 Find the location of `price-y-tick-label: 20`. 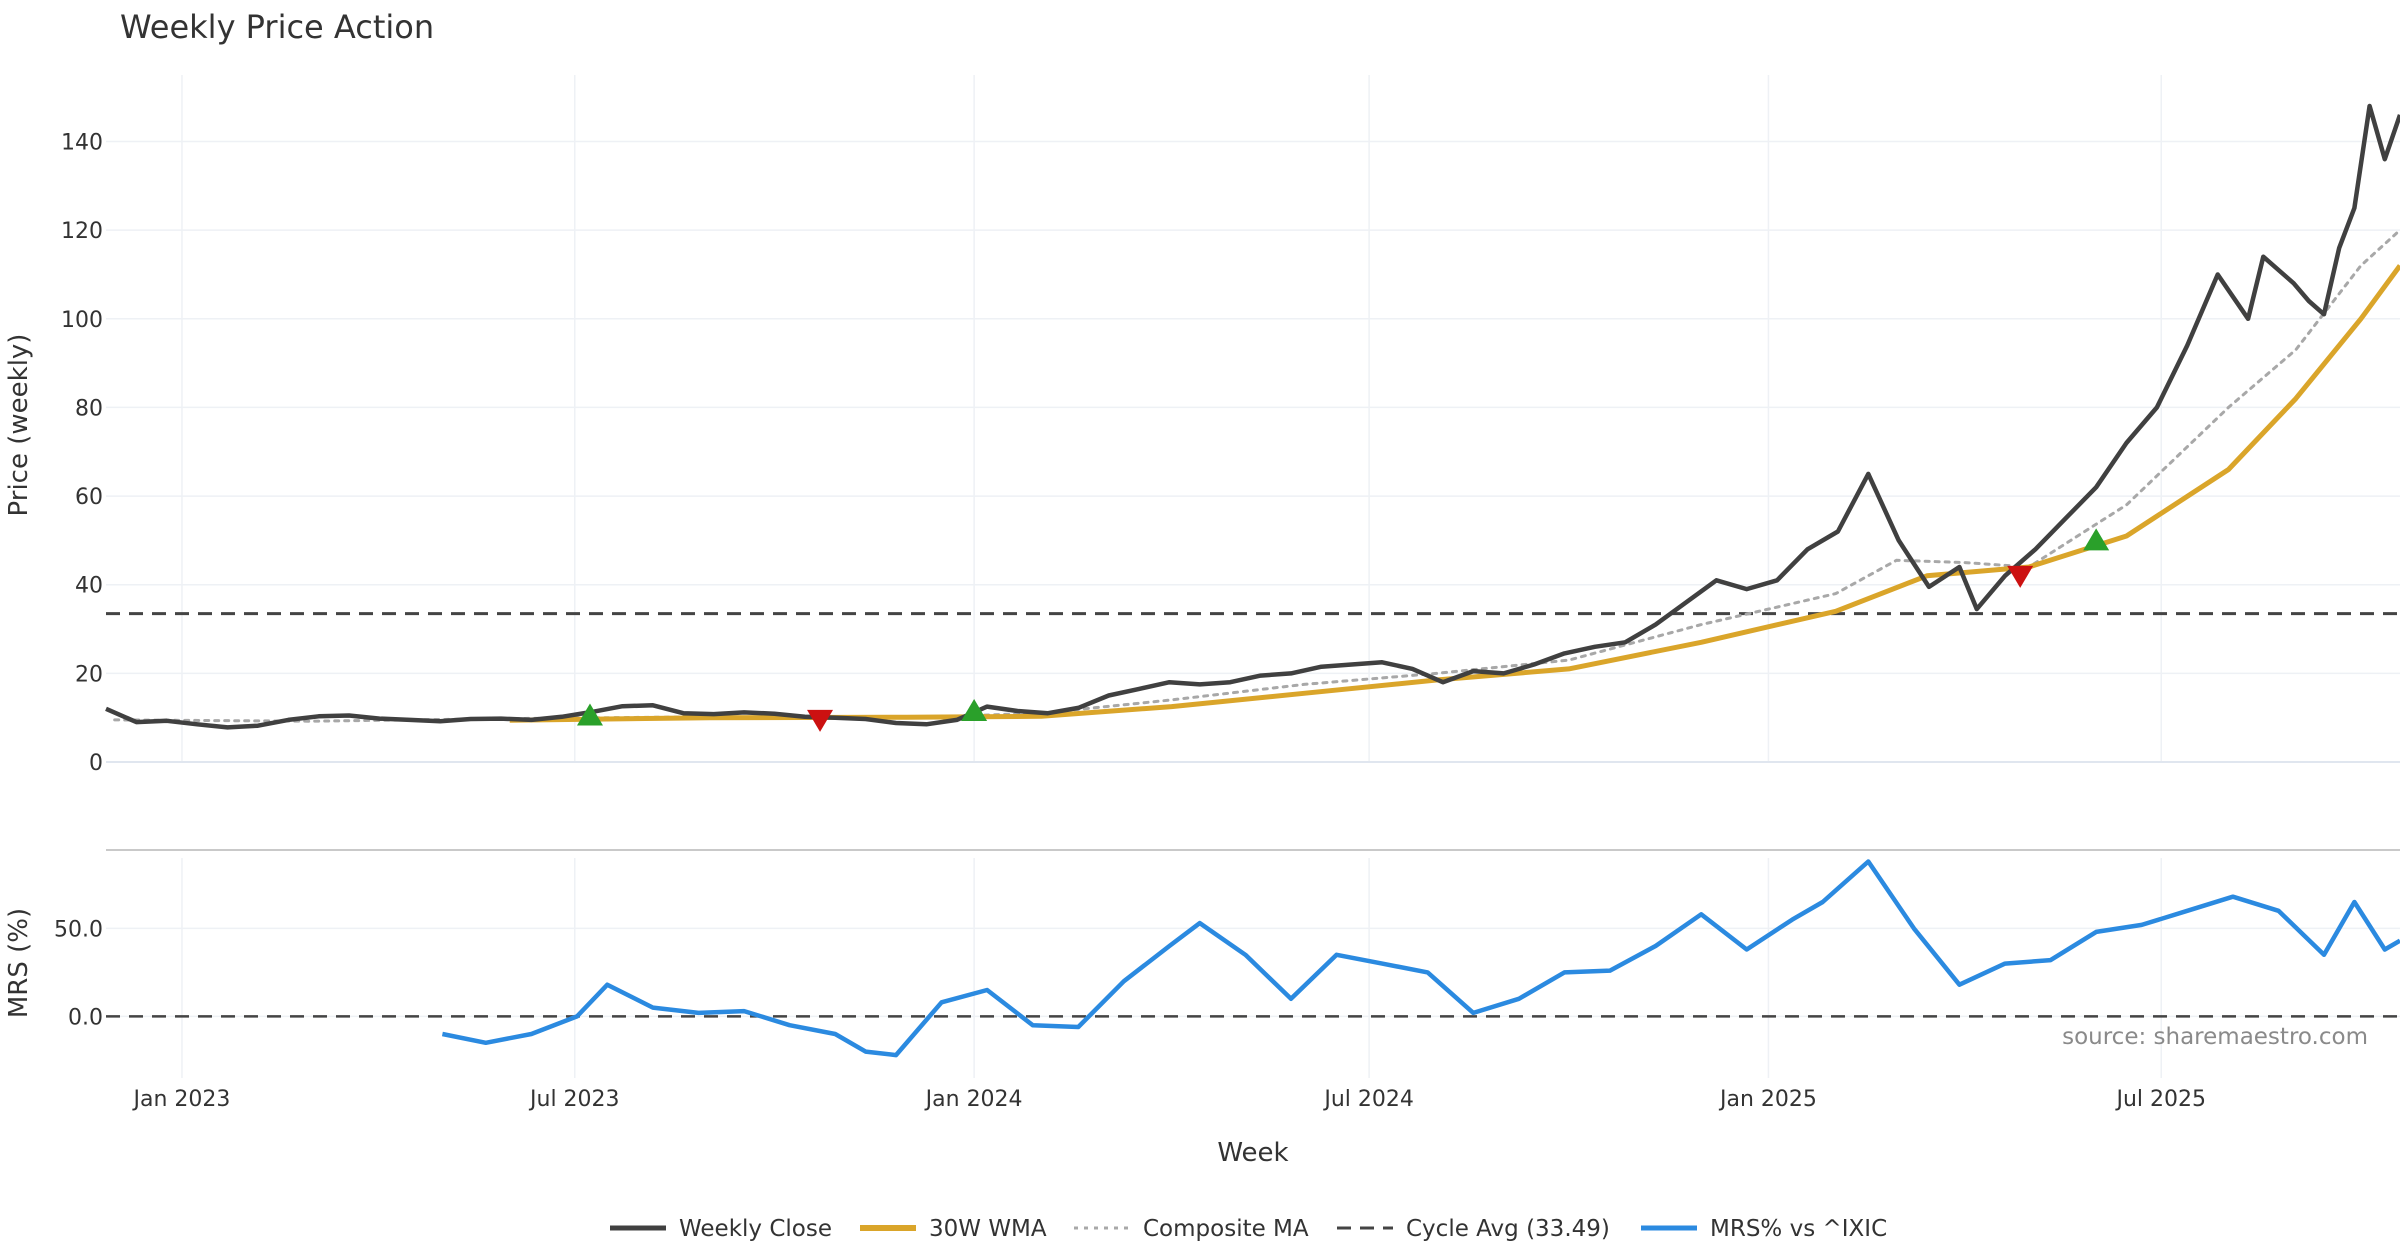

price-y-tick-label: 20 is located at coordinates (89, 674).